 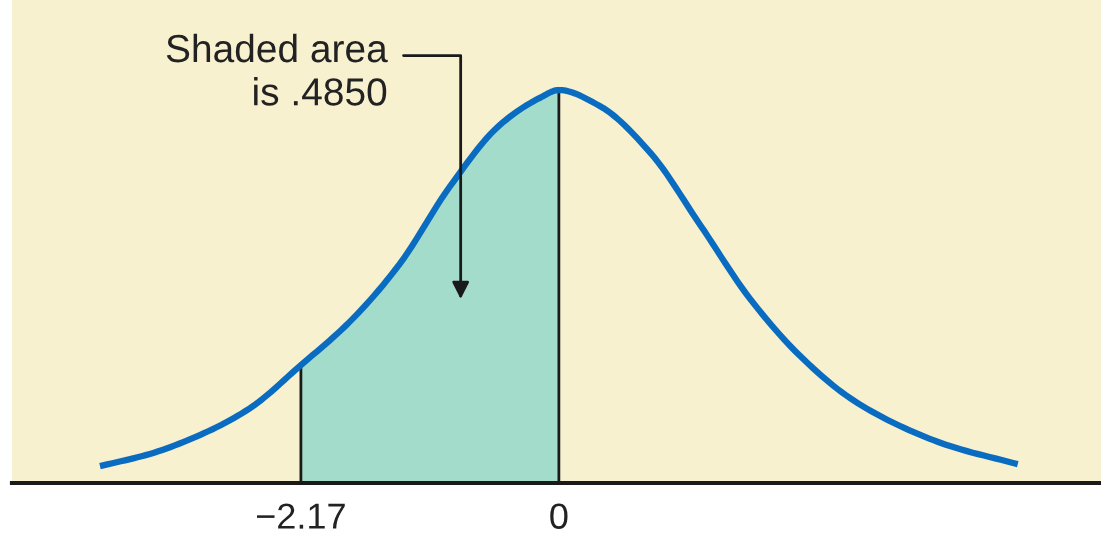 I want to click on x-tick-label: 0, so click(x=559, y=516).